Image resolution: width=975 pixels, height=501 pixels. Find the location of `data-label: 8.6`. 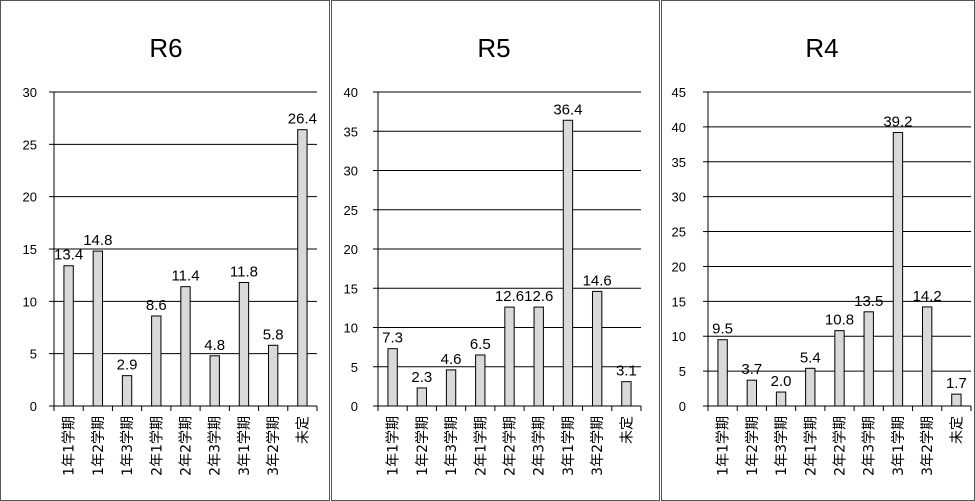

data-label: 8.6 is located at coordinates (156, 305).